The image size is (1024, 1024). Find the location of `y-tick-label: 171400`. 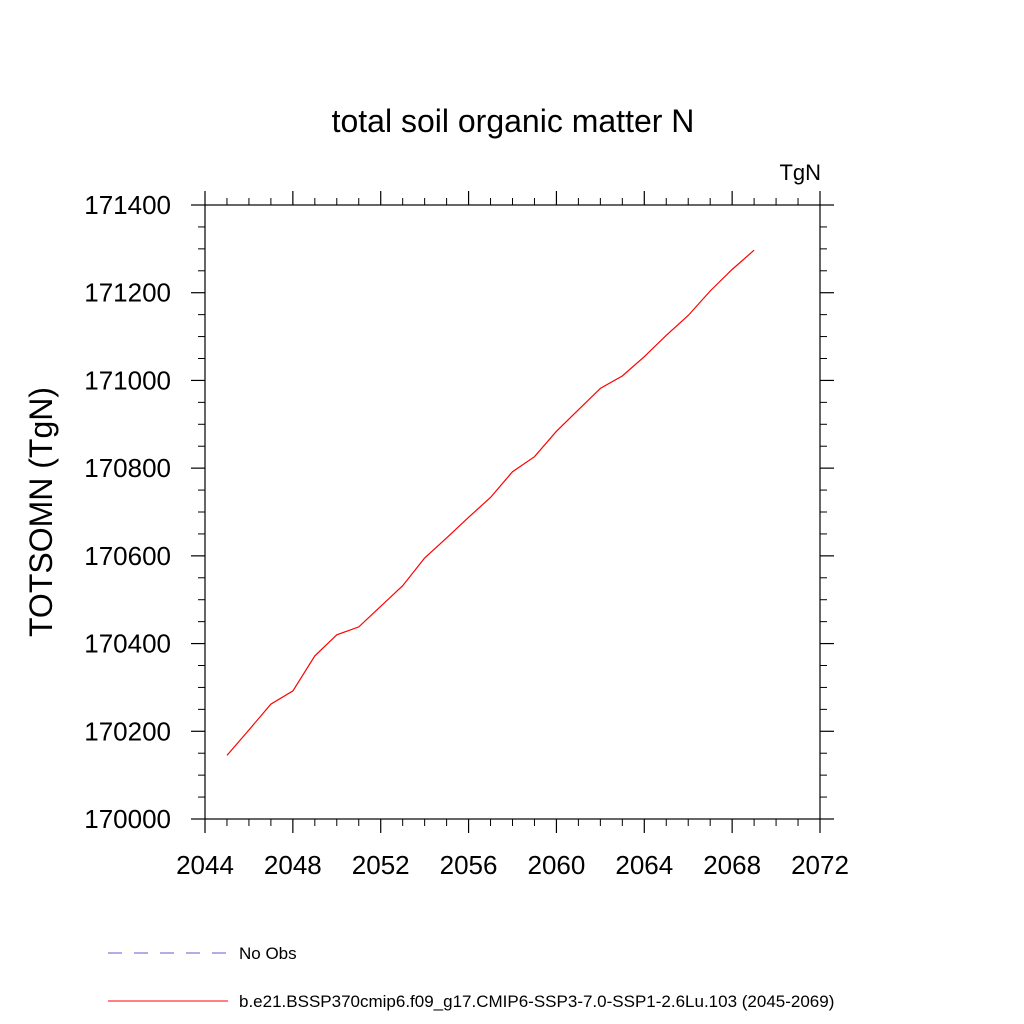

y-tick-label: 171400 is located at coordinates (127, 205).